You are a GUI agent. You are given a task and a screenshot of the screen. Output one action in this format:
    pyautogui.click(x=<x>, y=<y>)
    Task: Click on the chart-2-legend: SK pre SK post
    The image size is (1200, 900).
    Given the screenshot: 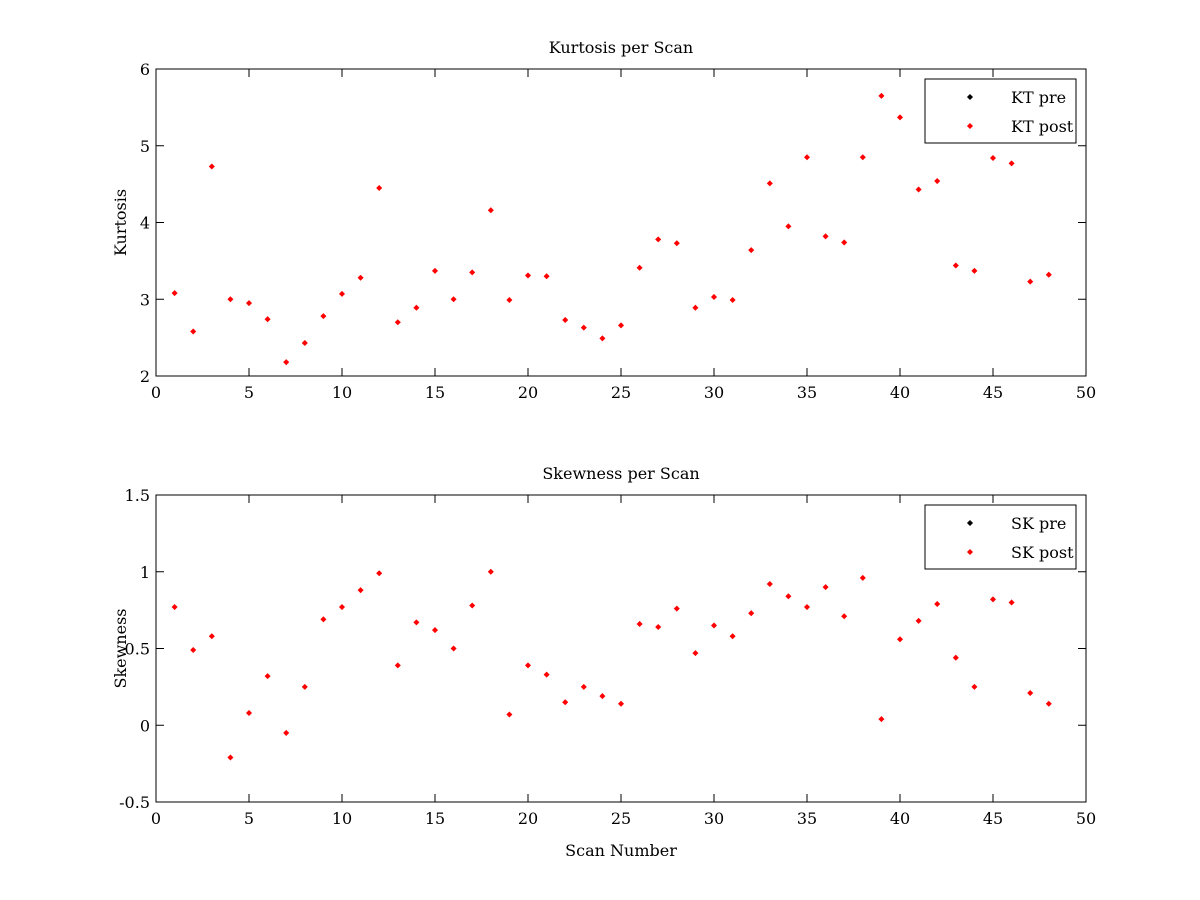 What is the action you would take?
    pyautogui.click(x=1000, y=537)
    